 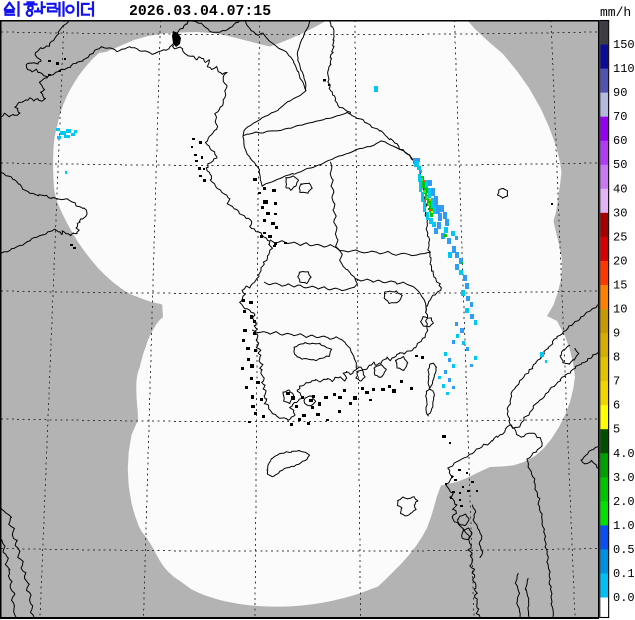 What do you see at coordinates (620, 189) in the screenshot?
I see `svg-text: 40` at bounding box center [620, 189].